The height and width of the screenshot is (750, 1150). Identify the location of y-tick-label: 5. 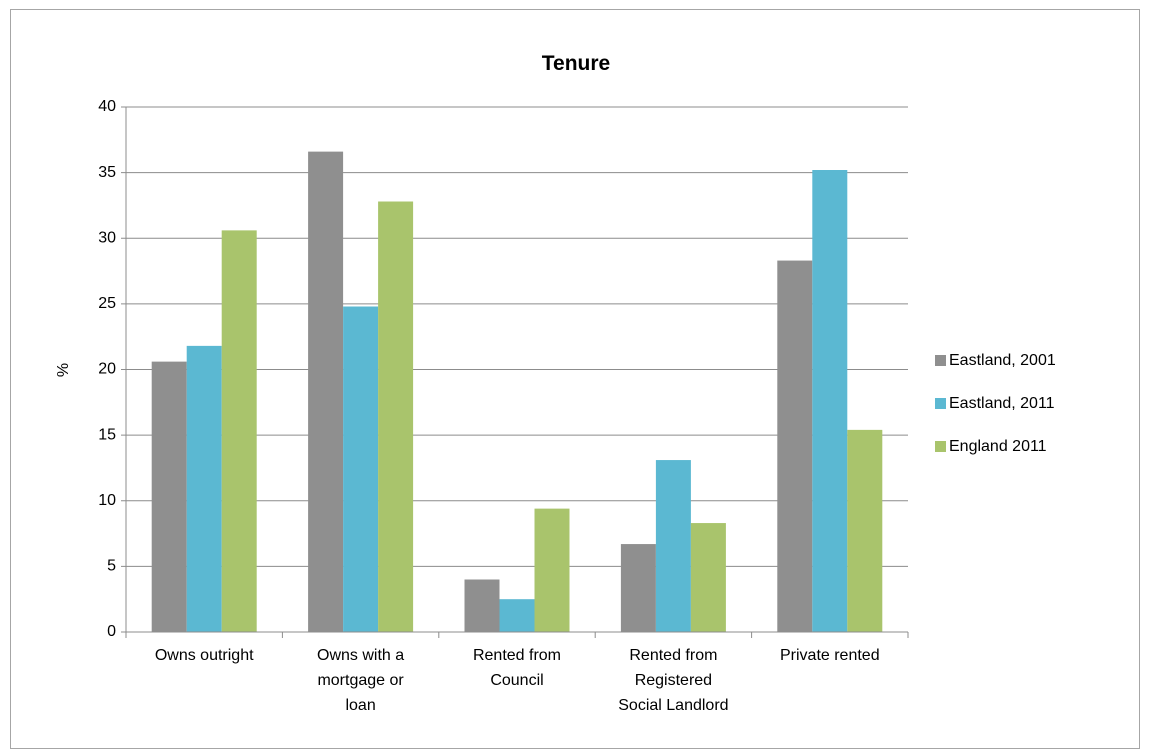
(111, 566).